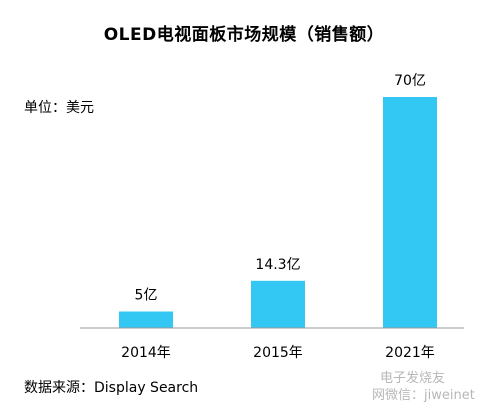  Describe the element at coordinates (59, 108) in the screenshot. I see `unit-label: 单位：美元` at that location.